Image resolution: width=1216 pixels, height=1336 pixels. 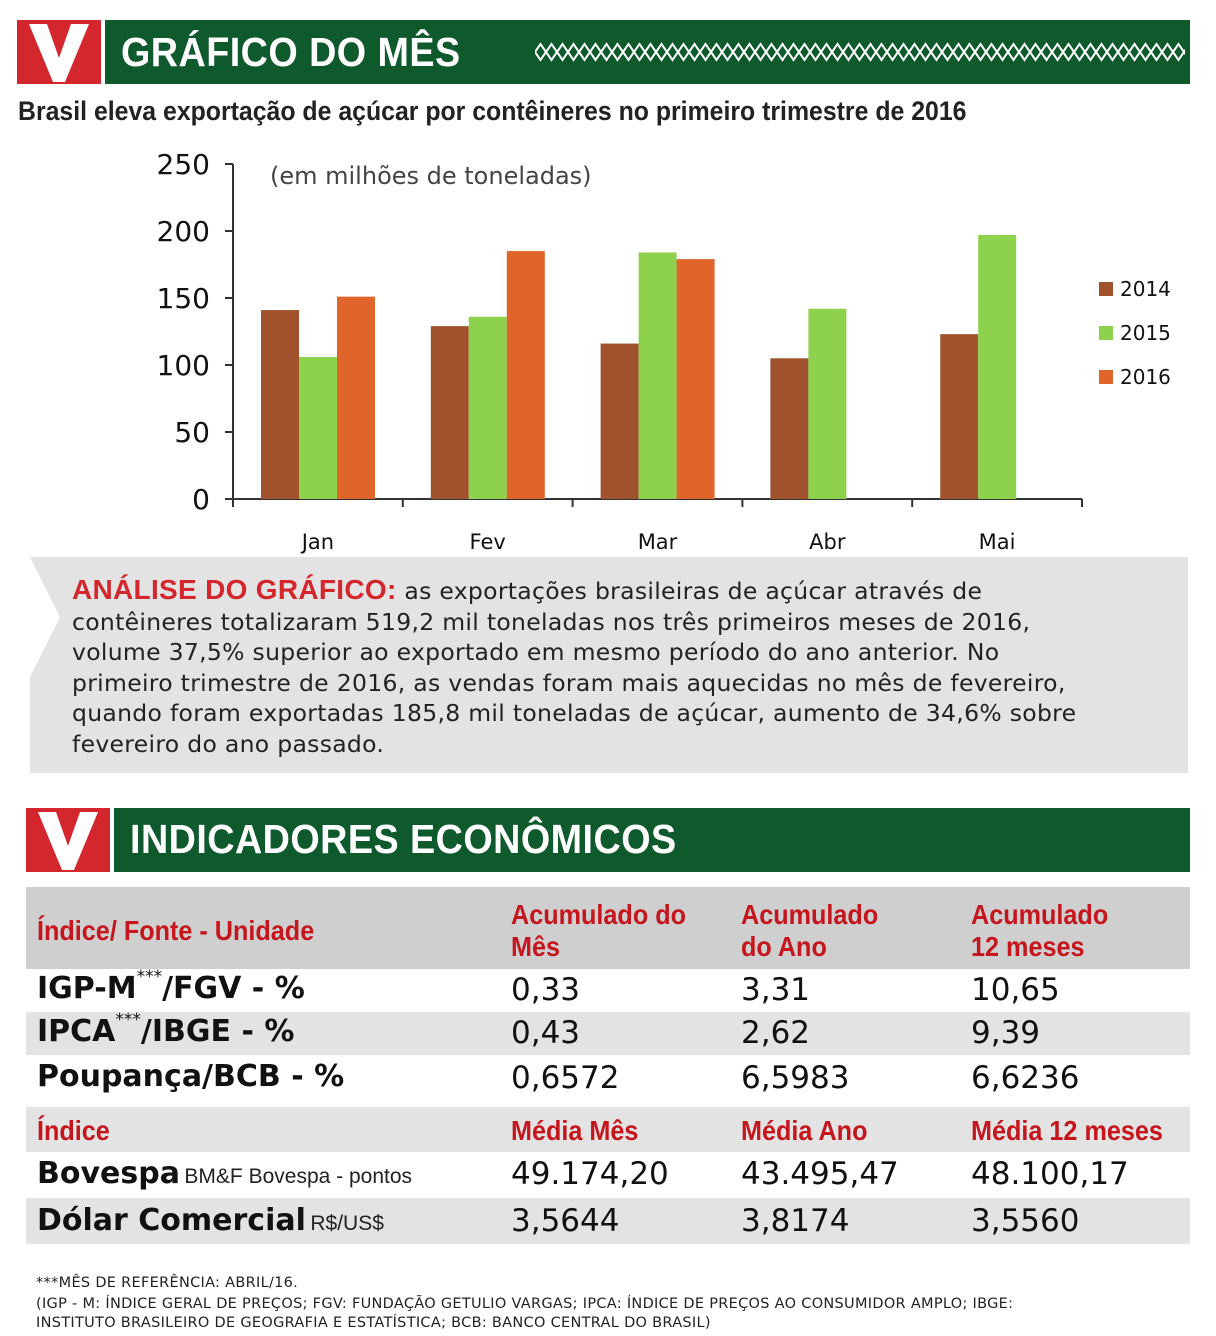 What do you see at coordinates (548, 987) in the screenshot?
I see `table-row: IGP-M***/FGV - % 0,33 3,31 10,65` at bounding box center [548, 987].